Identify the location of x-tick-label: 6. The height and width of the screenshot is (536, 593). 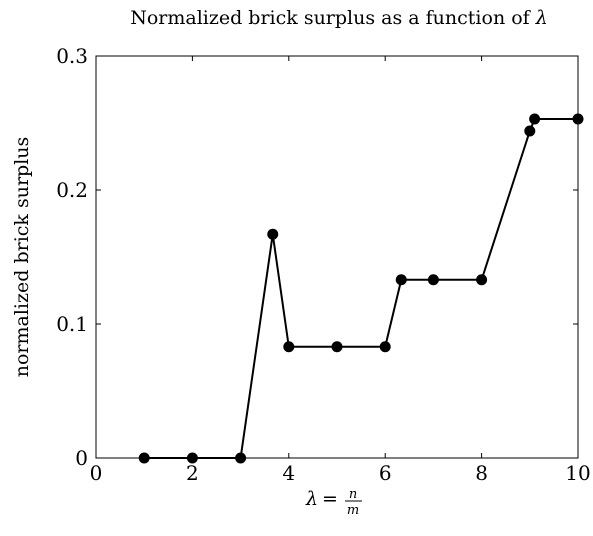
(385, 473).